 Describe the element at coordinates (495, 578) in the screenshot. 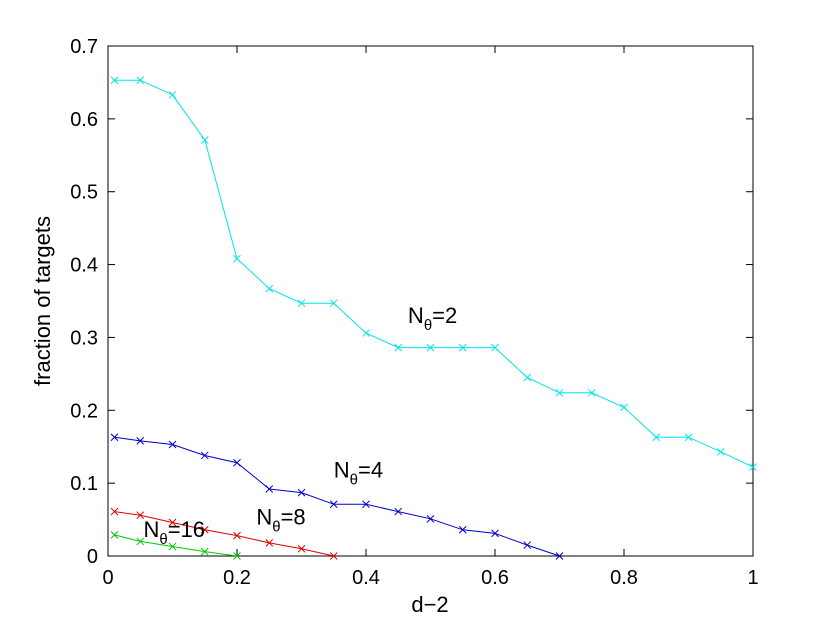

I see `x-tick-label: 0.6` at that location.